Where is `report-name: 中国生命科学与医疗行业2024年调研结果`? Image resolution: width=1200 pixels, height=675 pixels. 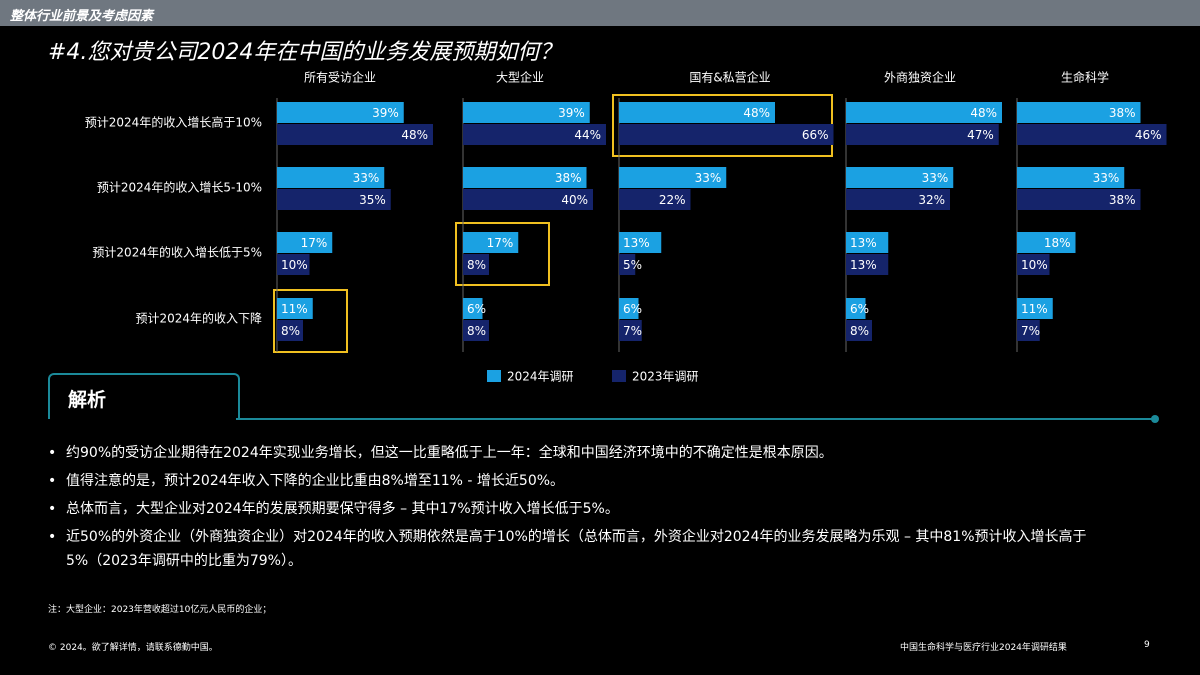 report-name: 中国生命科学与医疗行业2024年调研结果 is located at coordinates (983, 648).